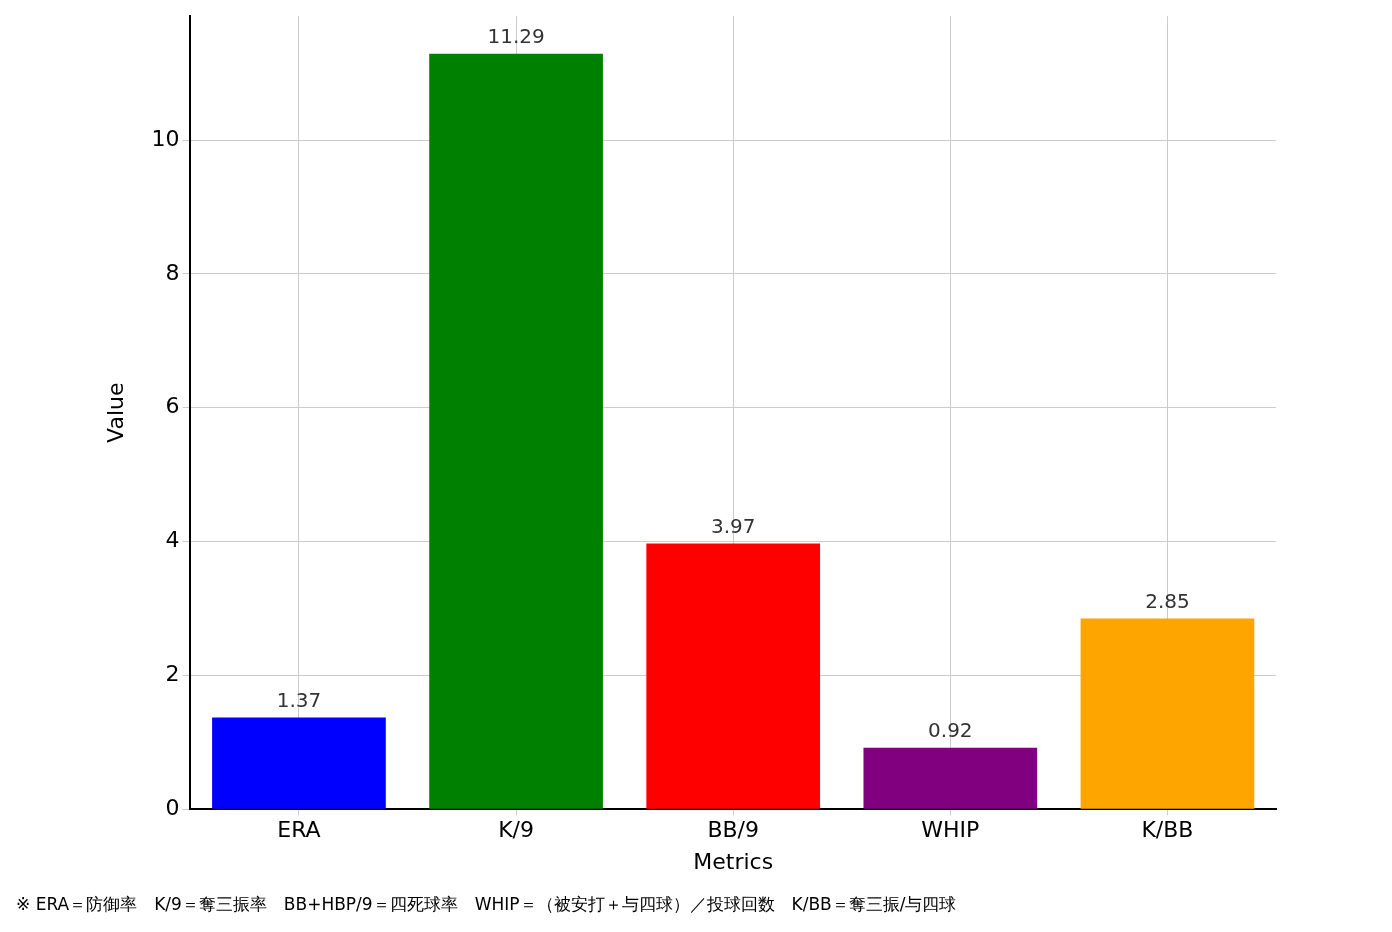 The width and height of the screenshot is (1392, 932). Describe the element at coordinates (299, 830) in the screenshot. I see `x-tick-label: ERA` at that location.